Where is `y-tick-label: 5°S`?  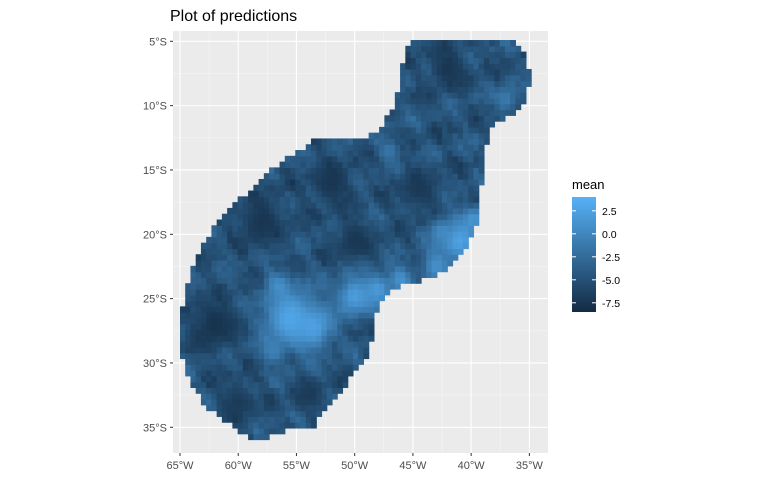
y-tick-label: 5°S is located at coordinates (158, 42).